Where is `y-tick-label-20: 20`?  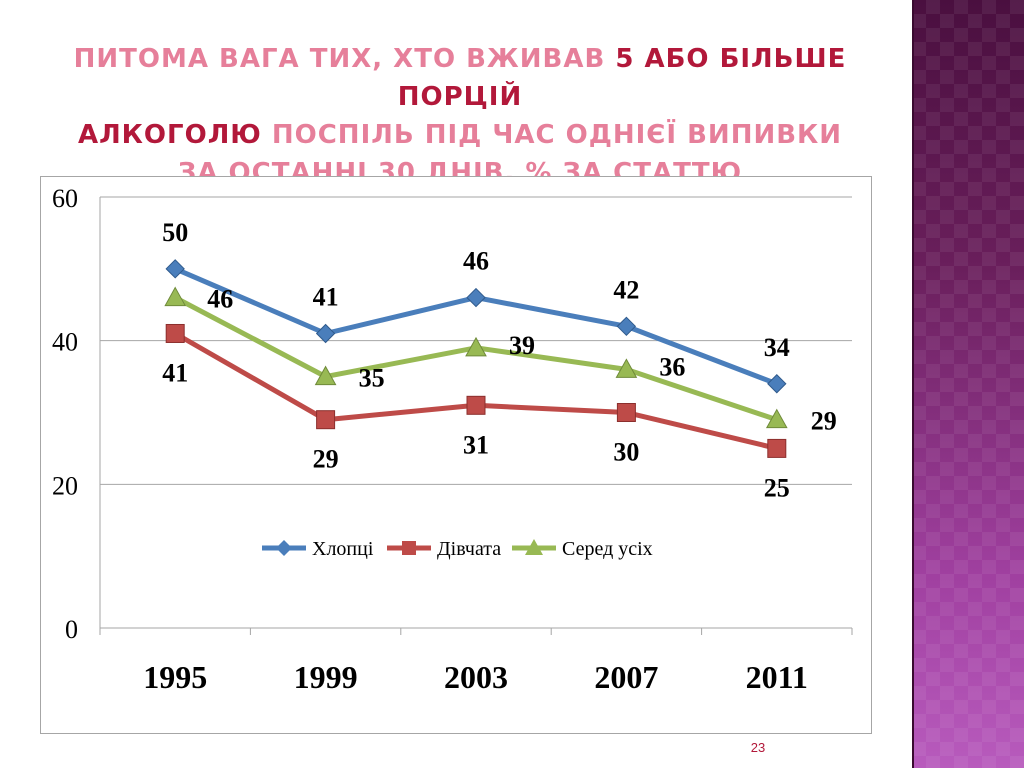
y-tick-label-20: 20 is located at coordinates (65, 485).